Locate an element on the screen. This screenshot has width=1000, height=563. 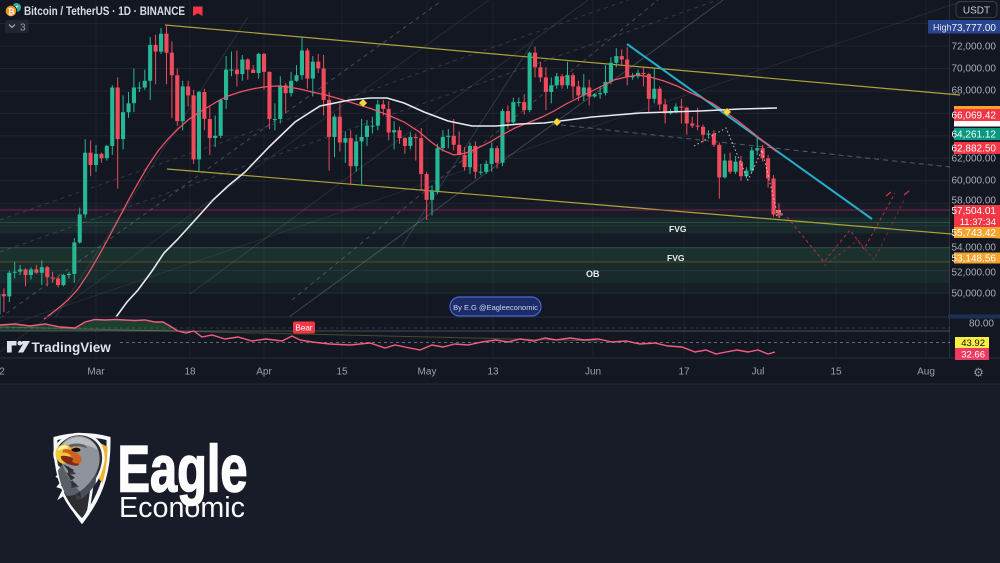
svg-text: 70,000.00 is located at coordinates (974, 69).